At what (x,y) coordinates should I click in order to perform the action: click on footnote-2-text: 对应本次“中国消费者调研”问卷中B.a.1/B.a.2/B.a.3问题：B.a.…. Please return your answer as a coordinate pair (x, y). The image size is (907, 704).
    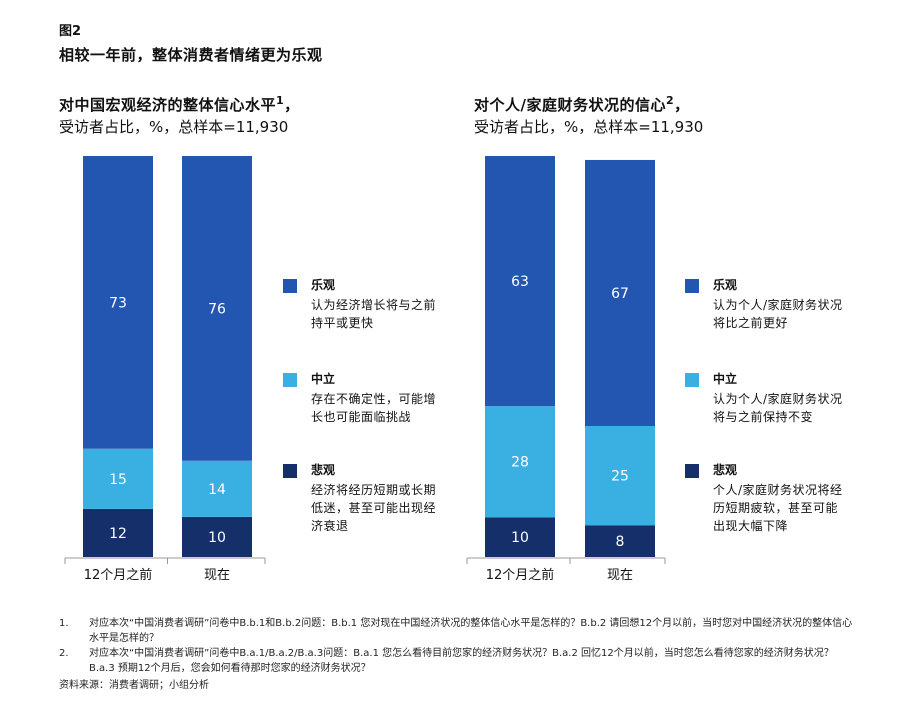
    Looking at the image, I should click on (461, 661).